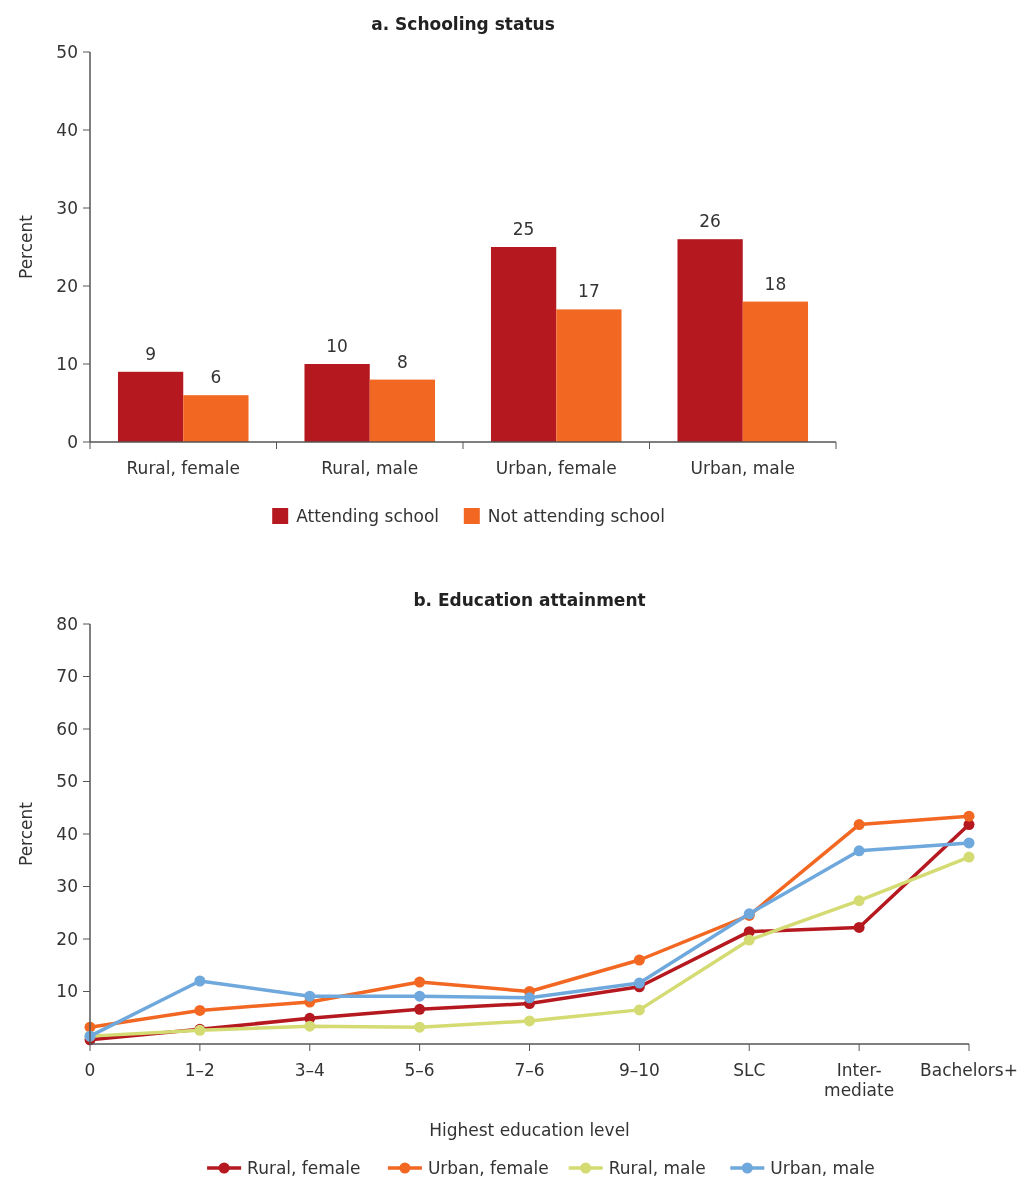 This screenshot has width=1025, height=1199. I want to click on data-label: 26, so click(710, 221).